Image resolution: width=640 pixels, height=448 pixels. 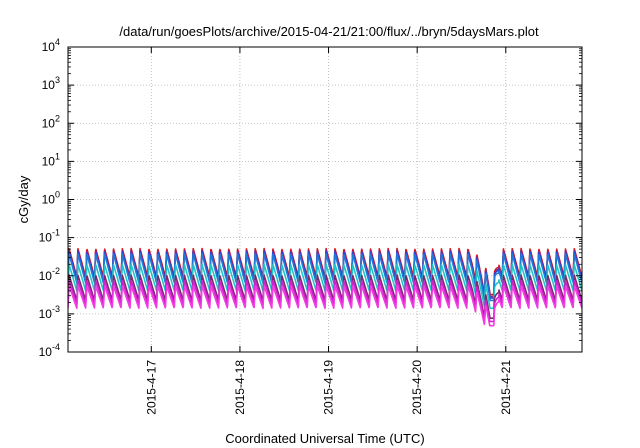 I want to click on y-tick-label: 10⁻¹, so click(x=49, y=236).